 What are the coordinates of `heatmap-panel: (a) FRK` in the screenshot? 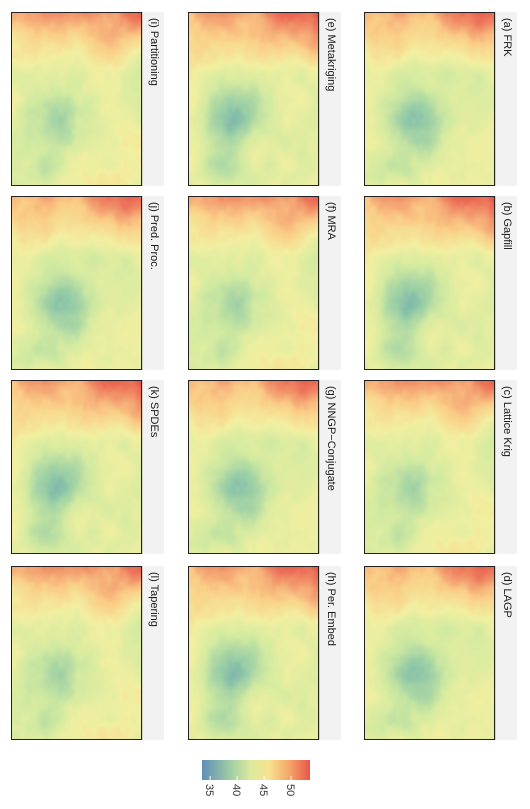 It's located at (440, 99).